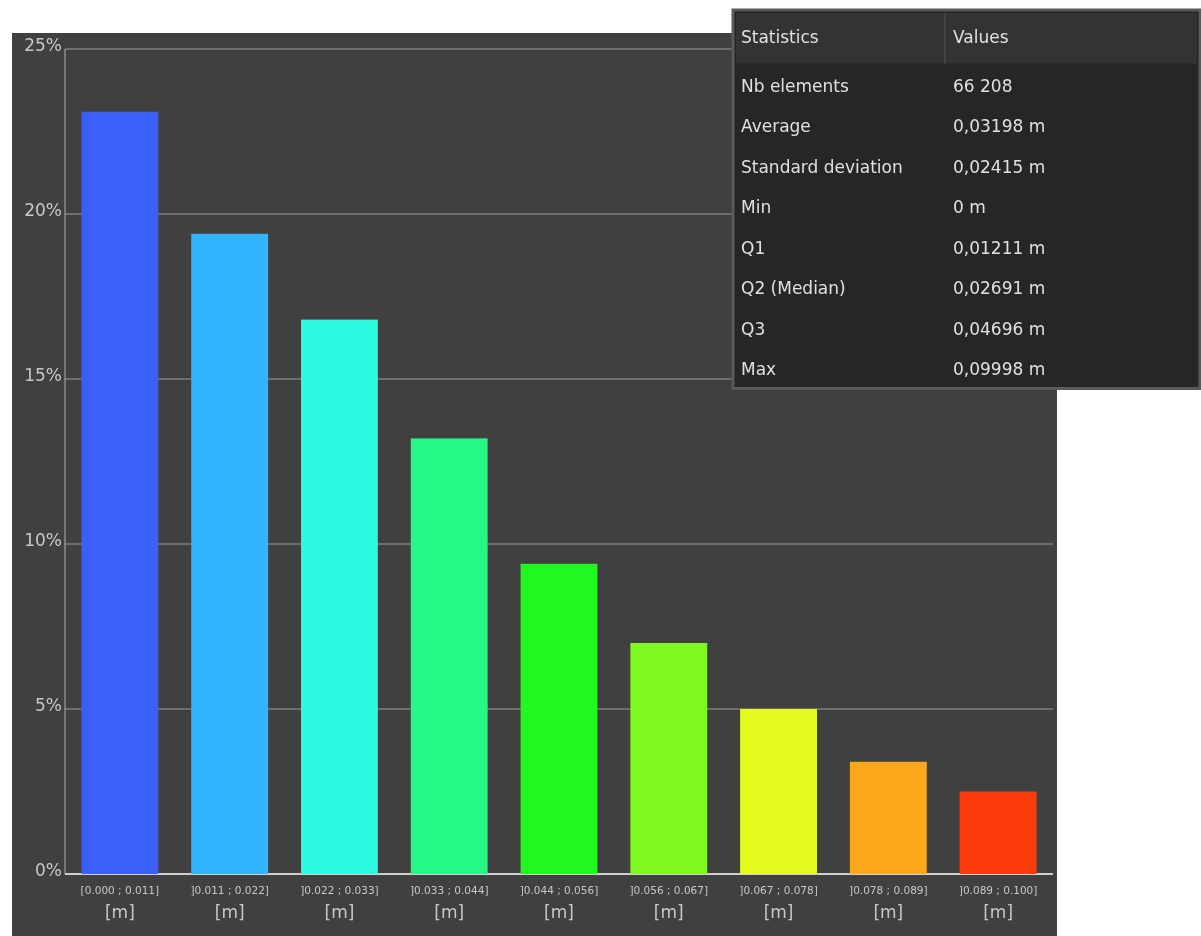 This screenshot has width=1201, height=936. Describe the element at coordinates (793, 288) in the screenshot. I see `annotation: Q2 (Median)` at that location.